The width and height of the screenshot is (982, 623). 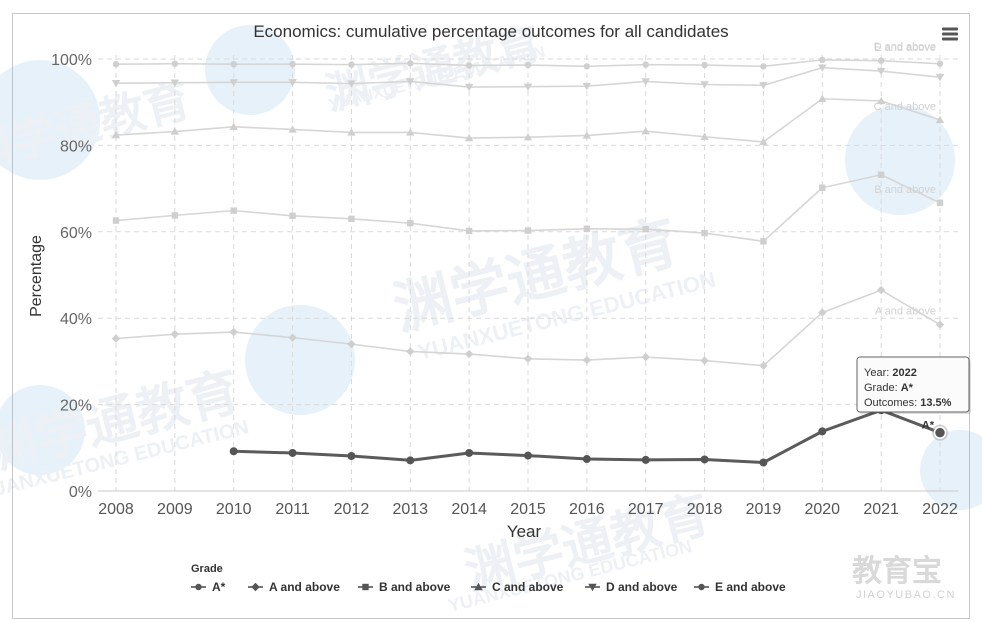 I want to click on legend-label: A and above, so click(x=304, y=587).